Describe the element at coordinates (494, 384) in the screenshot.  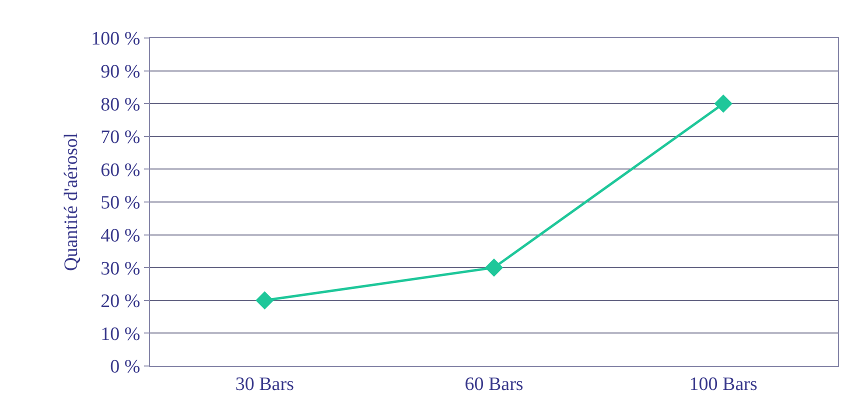
I see `x-tick-label: 60 Bars` at that location.